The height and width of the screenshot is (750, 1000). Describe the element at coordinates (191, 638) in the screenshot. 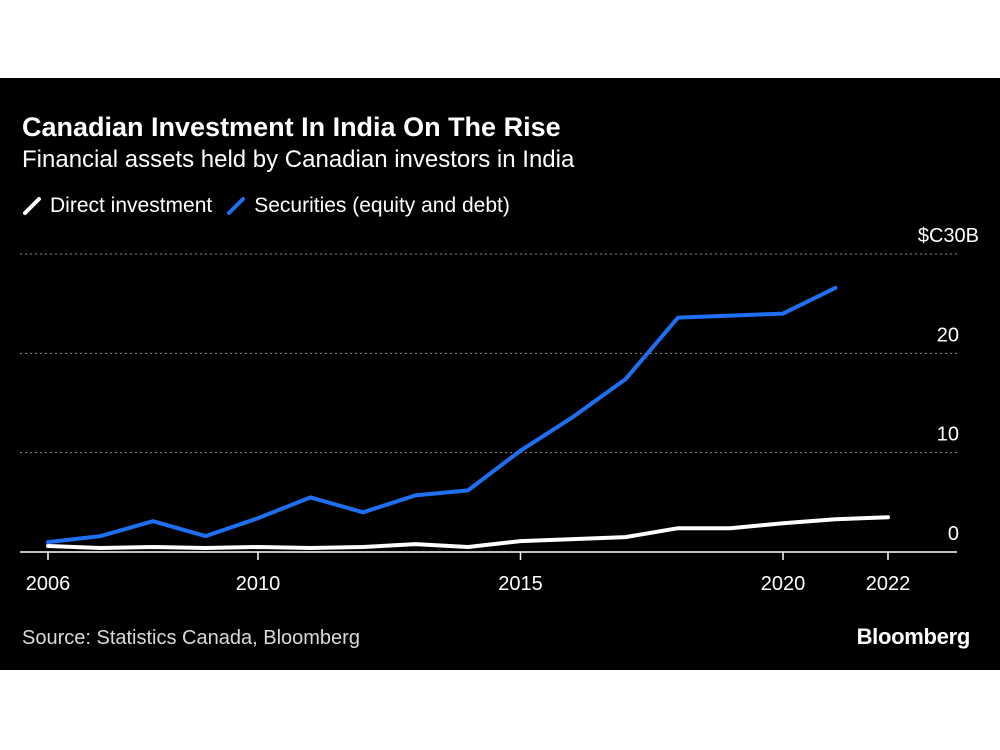

I see `source-note: Source: Statistics Canada, Bloomberg` at that location.